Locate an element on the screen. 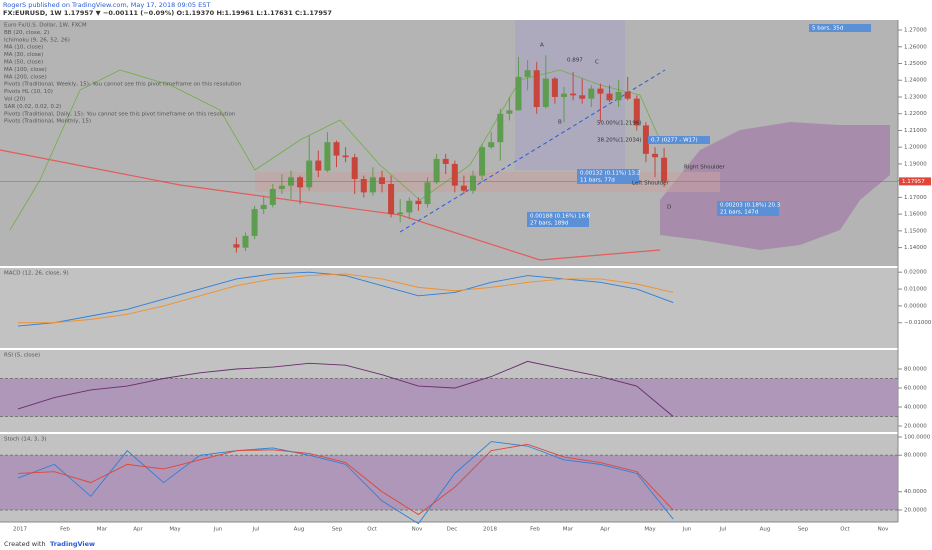  macd-pane is located at coordinates (449, 308).